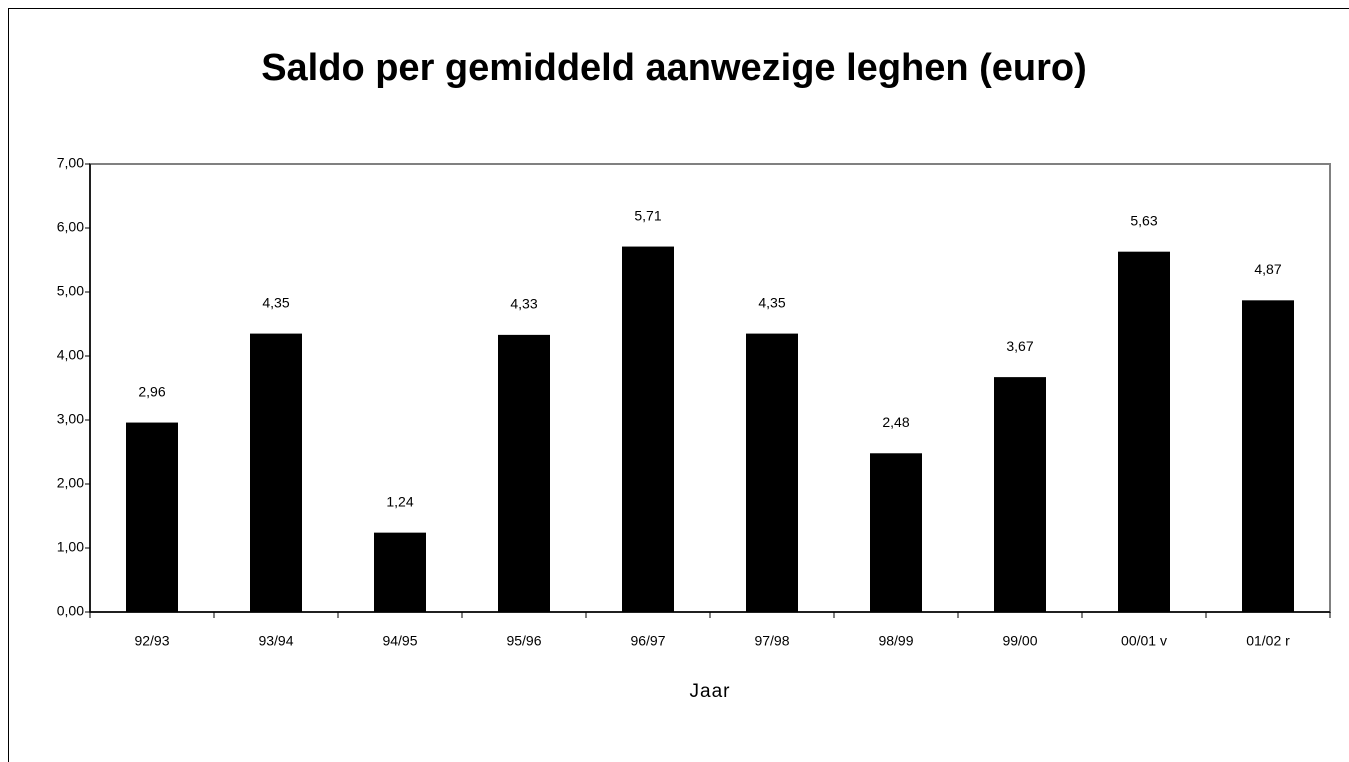 The image size is (1349, 762). What do you see at coordinates (895, 641) in the screenshot?
I see `x-tick-label: 98/99` at bounding box center [895, 641].